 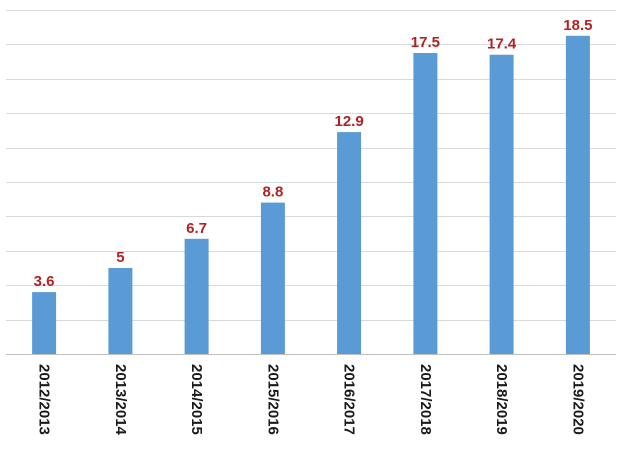 What do you see at coordinates (577, 399) in the screenshot?
I see `x-tick-label: 2019/2020` at bounding box center [577, 399].